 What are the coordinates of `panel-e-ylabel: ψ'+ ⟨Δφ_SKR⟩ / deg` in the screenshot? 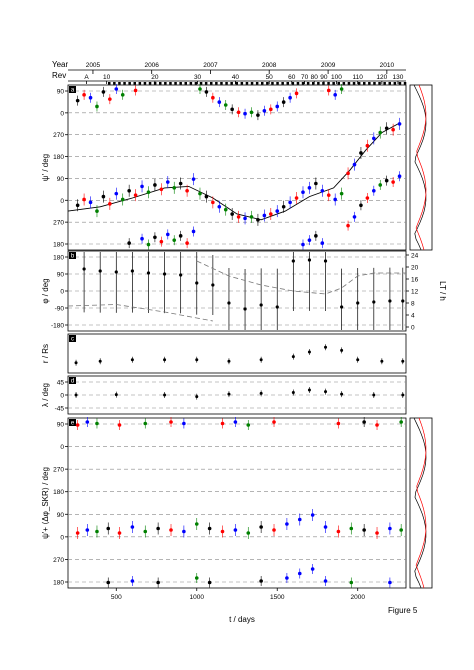 It's located at (45, 503).